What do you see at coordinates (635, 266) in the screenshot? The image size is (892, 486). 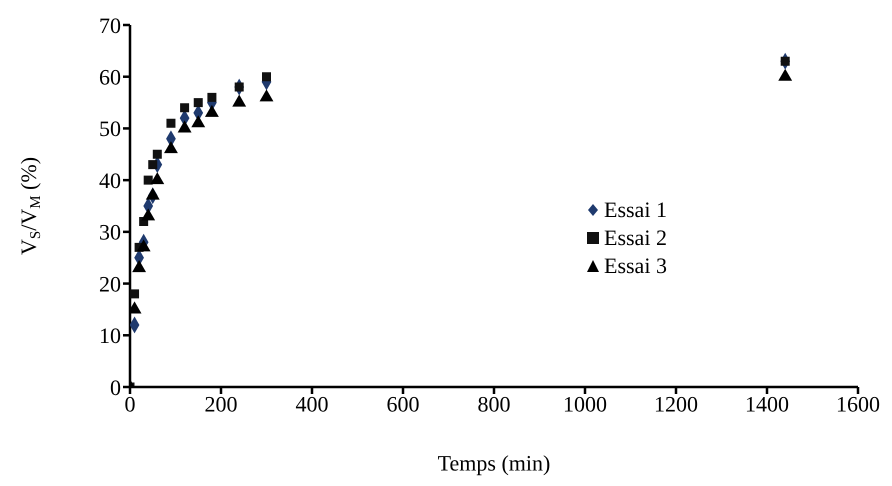 I see `legend-label: Essai 3` at bounding box center [635, 266].